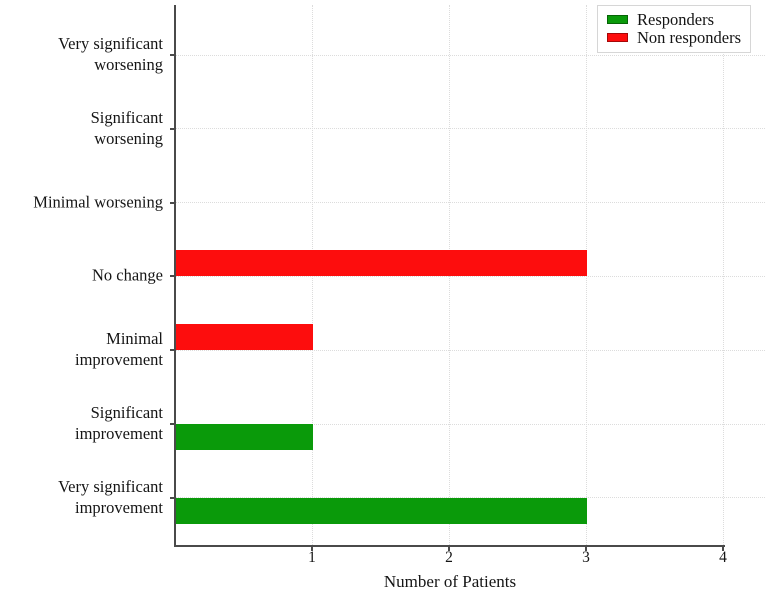  I want to click on x-tick-label: 1, so click(312, 557).